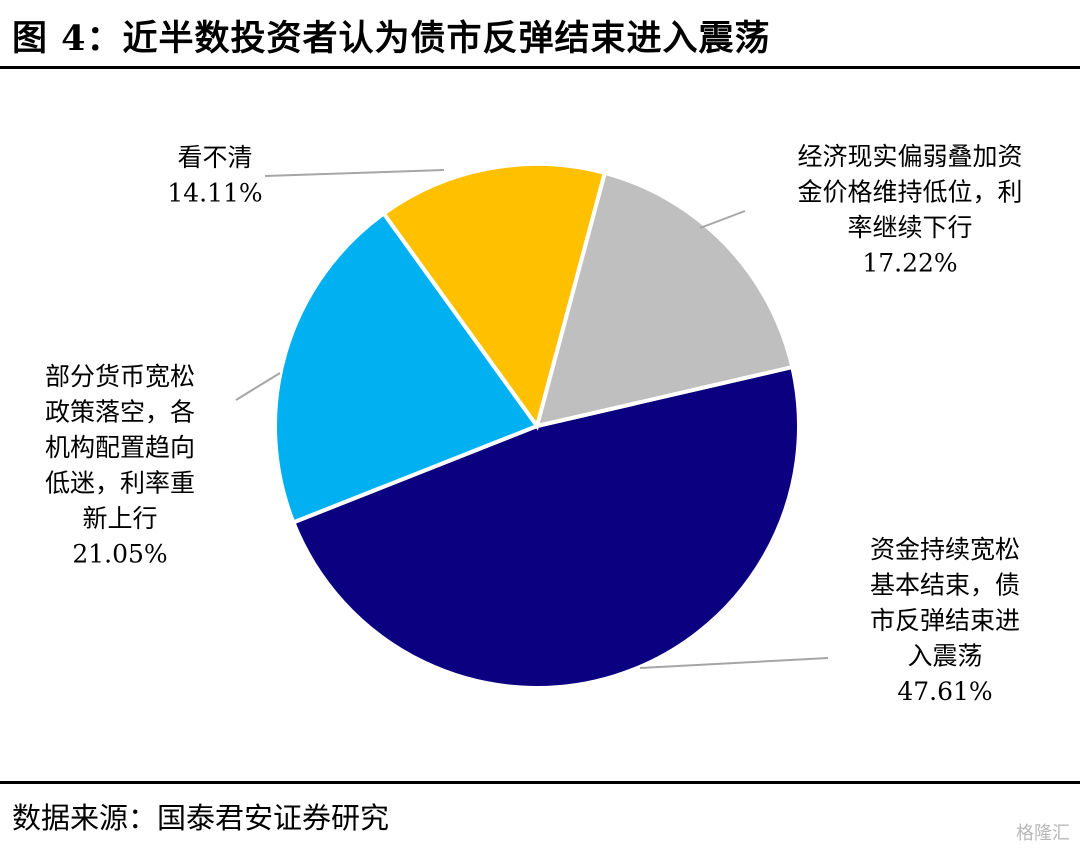 The image size is (1080, 851). I want to click on slice-category-label-1: 基本结束，债, so click(945, 585).